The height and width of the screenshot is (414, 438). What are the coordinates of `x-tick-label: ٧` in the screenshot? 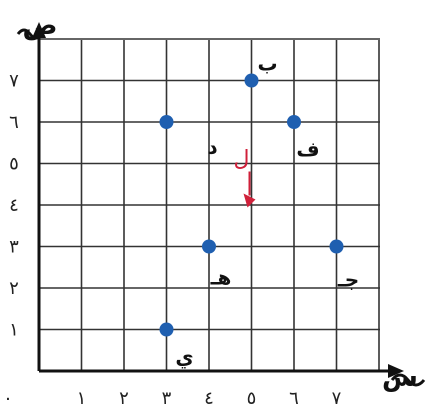 It's located at (337, 398).